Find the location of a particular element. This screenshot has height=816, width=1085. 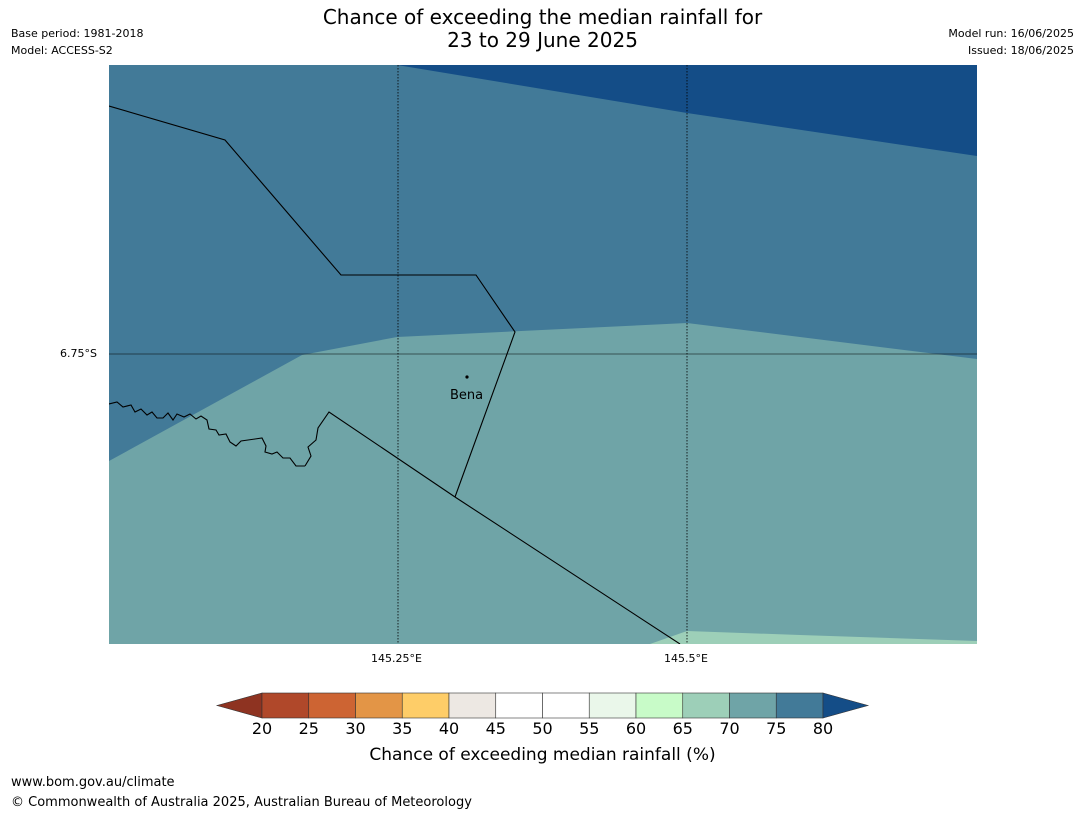

colorbar-tick-55: 55 is located at coordinates (589, 728).